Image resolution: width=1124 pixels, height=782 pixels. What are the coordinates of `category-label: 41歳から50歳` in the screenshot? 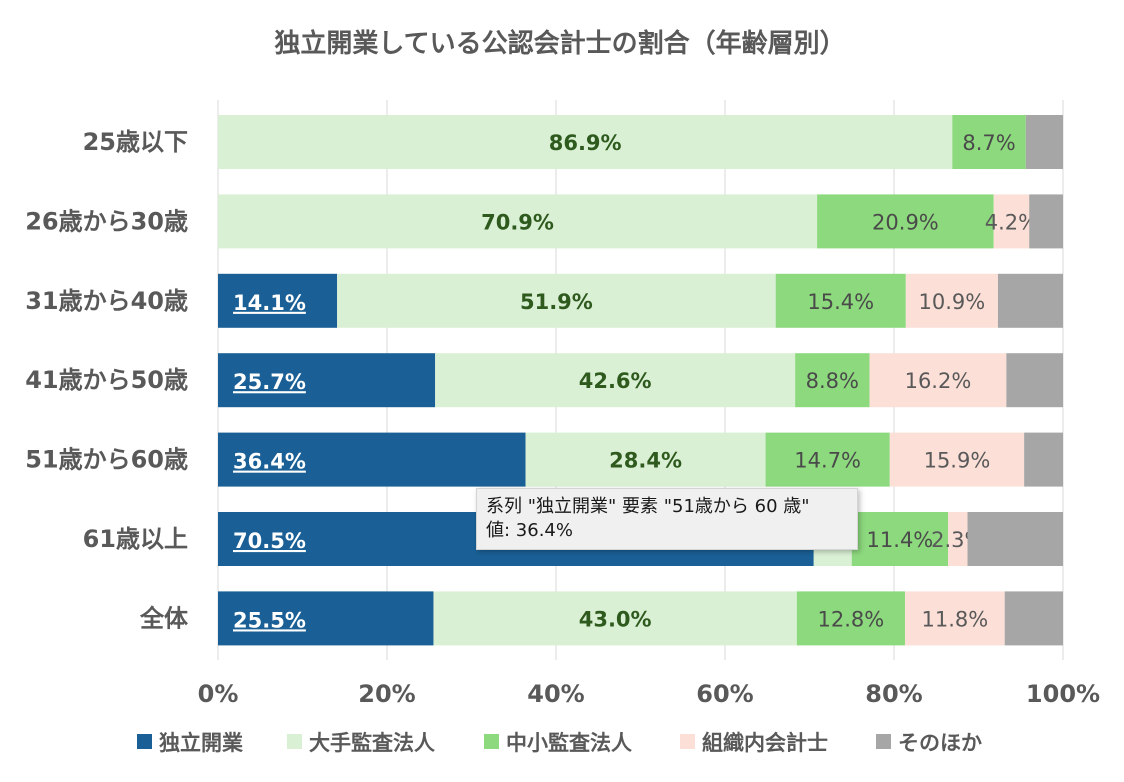 It's located at (106, 380).